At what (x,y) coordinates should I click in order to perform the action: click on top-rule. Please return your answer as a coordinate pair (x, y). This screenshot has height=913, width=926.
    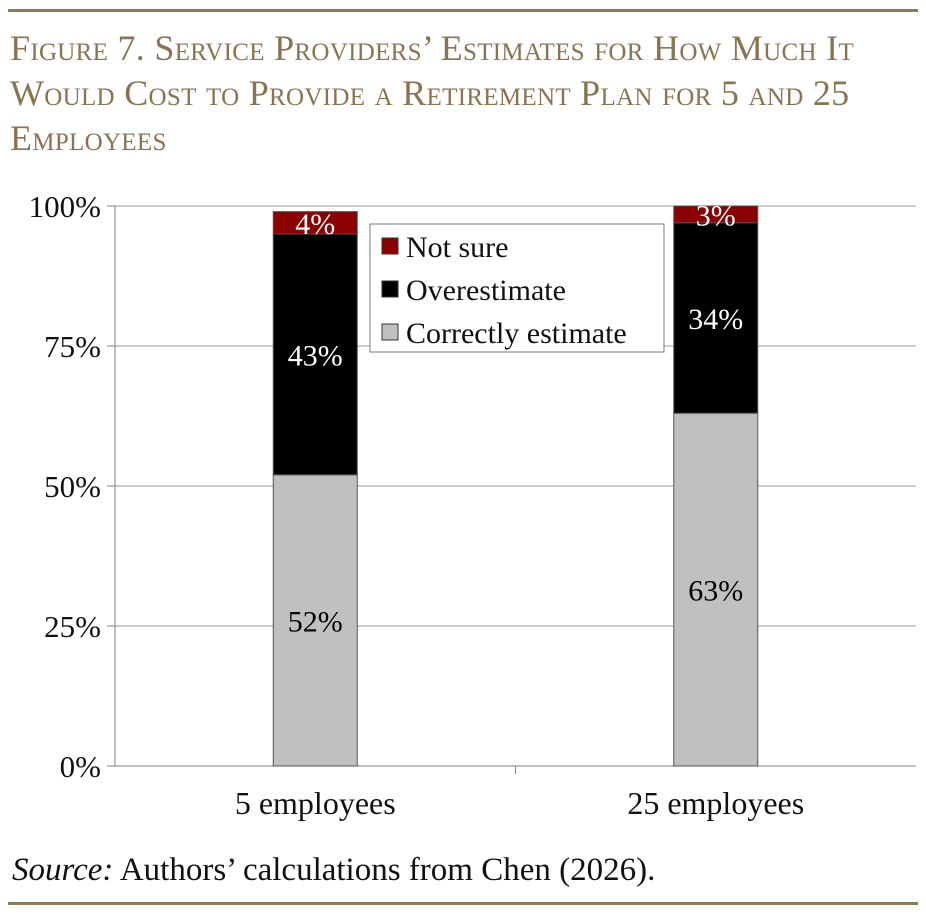
    Looking at the image, I should click on (463, 10).